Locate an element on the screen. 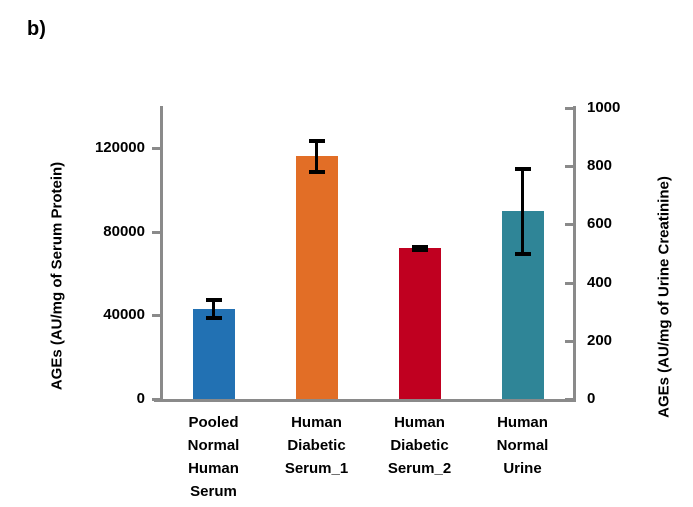 This screenshot has height=507, width=693. right-axis-tick-label: 400 is located at coordinates (600, 282).